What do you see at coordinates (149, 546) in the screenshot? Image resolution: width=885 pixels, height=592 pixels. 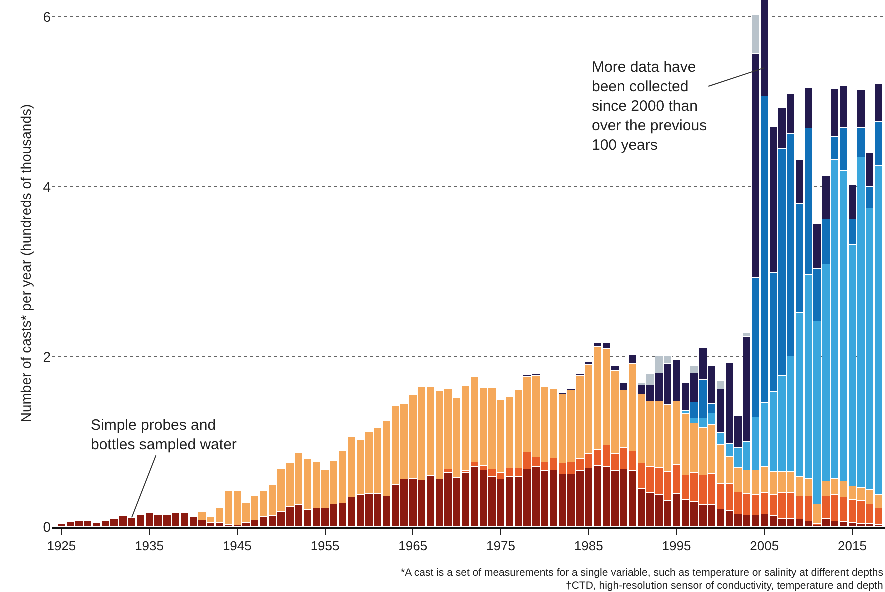 I see `x-tick-label: 1935` at bounding box center [149, 546].